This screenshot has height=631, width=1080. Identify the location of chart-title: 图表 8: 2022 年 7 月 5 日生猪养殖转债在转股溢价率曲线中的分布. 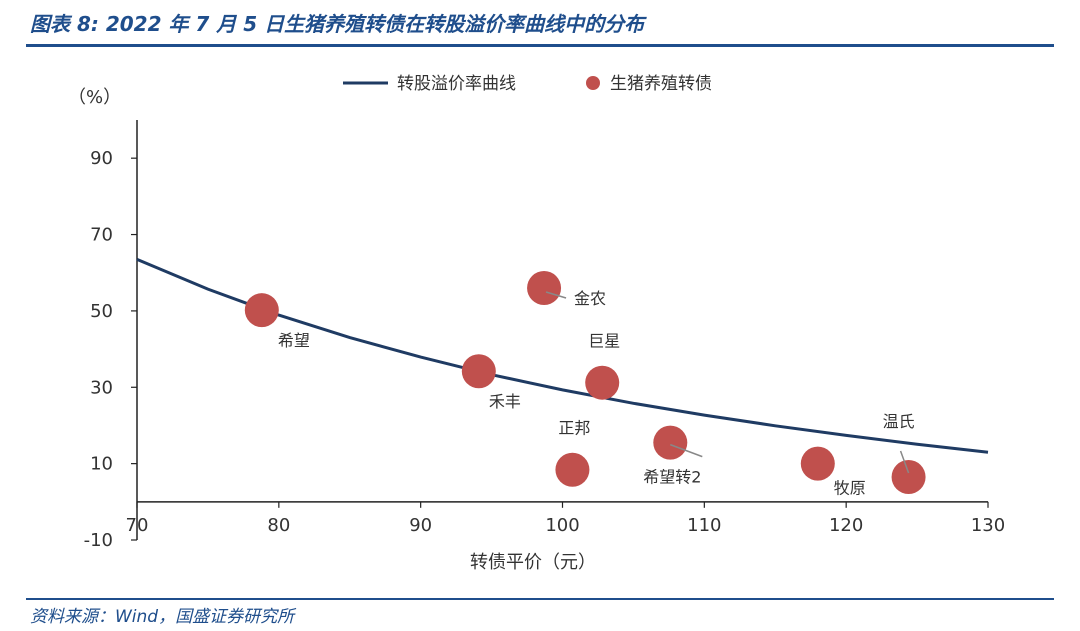
(337, 24).